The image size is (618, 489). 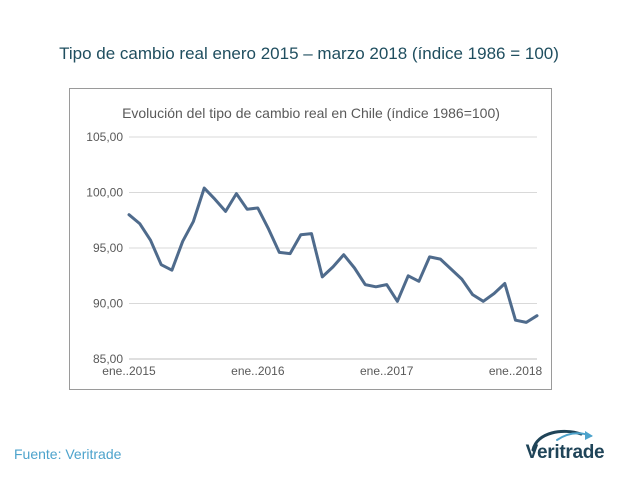 What do you see at coordinates (387, 371) in the screenshot?
I see `x-tick-label: ene..2017` at bounding box center [387, 371].